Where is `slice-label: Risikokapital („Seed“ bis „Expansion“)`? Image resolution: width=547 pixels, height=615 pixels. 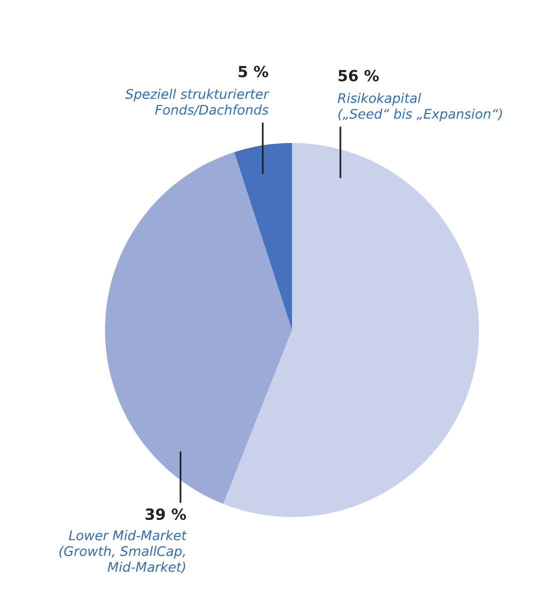
slice-label: Risikokapital („Seed“ bis „Expansion“) is located at coordinates (420, 107).